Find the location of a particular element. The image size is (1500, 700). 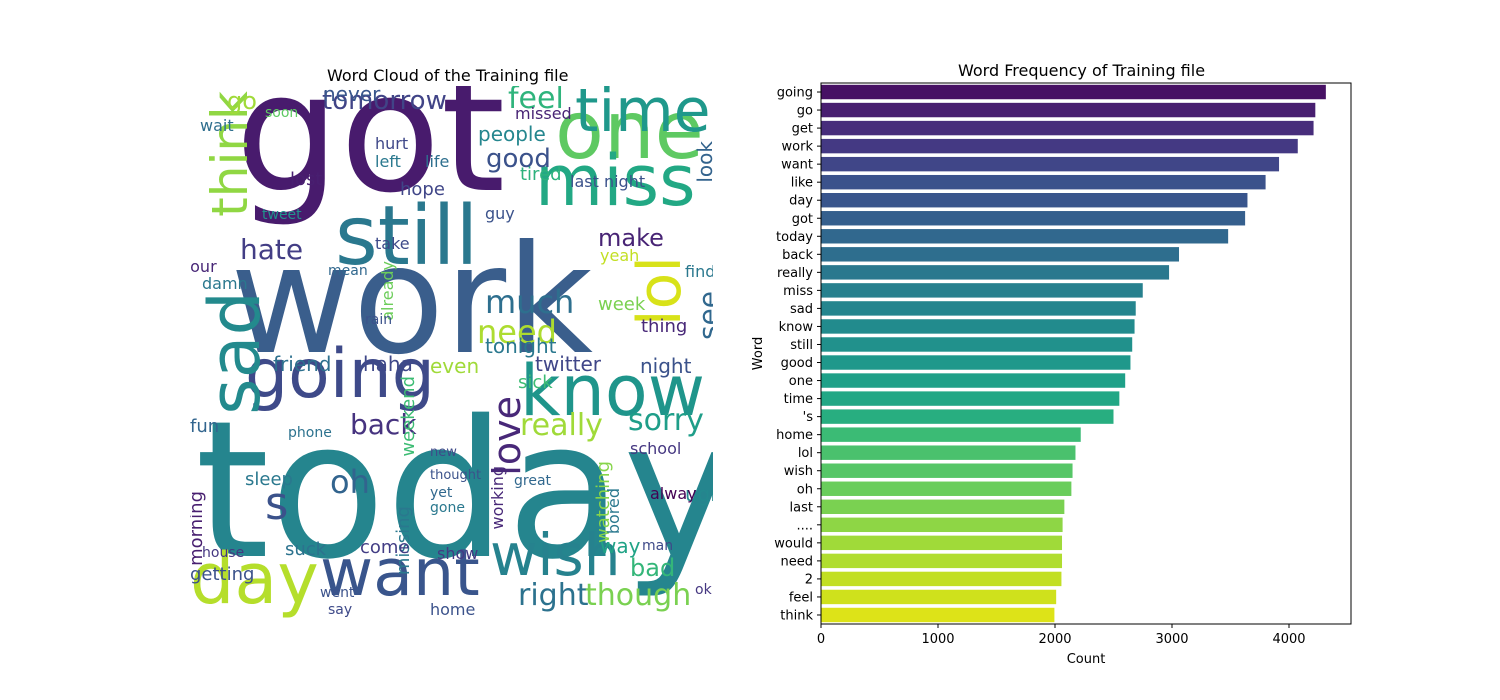

word-way: way is located at coordinates (620, 546).